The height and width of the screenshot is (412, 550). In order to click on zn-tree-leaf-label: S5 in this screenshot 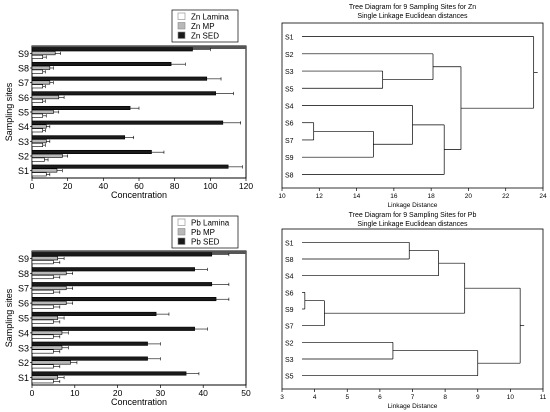, I will do `click(289, 89)`.